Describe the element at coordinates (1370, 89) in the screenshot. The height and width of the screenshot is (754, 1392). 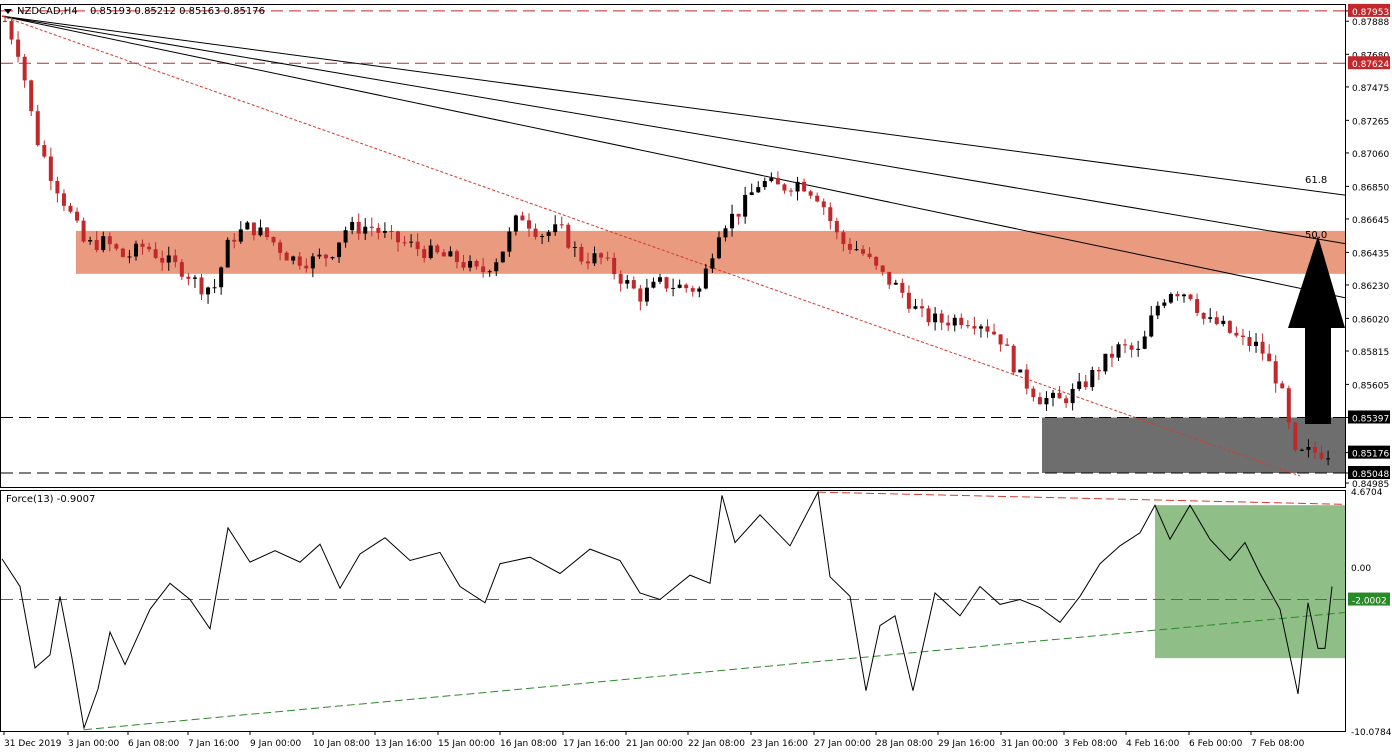
I see `y-tick-label: 0.87475` at that location.